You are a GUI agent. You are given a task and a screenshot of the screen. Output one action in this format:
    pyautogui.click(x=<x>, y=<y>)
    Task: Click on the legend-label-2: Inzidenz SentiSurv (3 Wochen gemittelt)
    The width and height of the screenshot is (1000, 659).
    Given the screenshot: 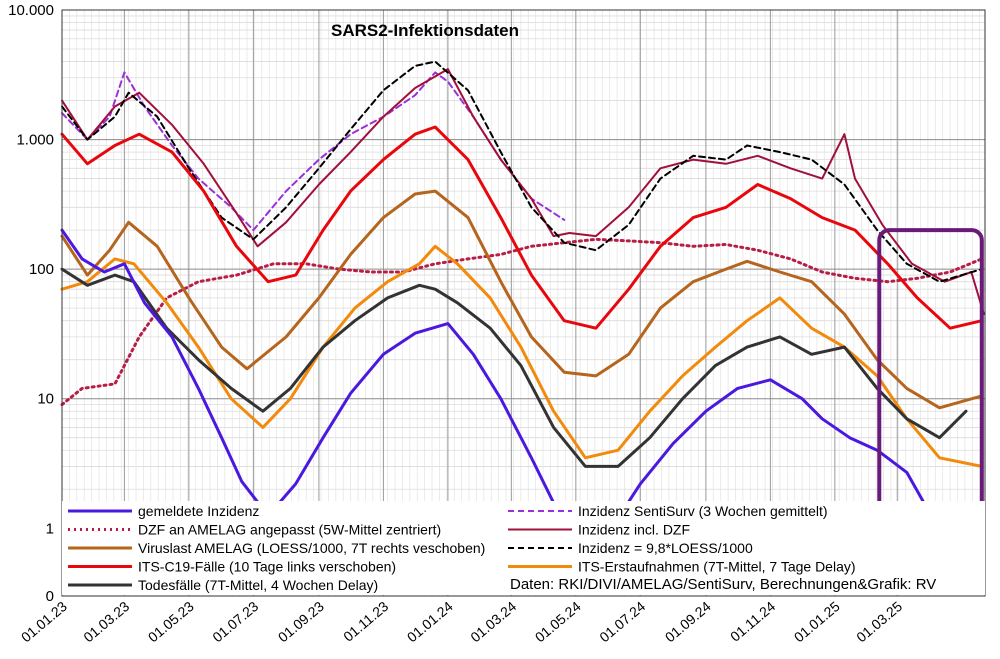 What is the action you would take?
    pyautogui.click(x=703, y=511)
    